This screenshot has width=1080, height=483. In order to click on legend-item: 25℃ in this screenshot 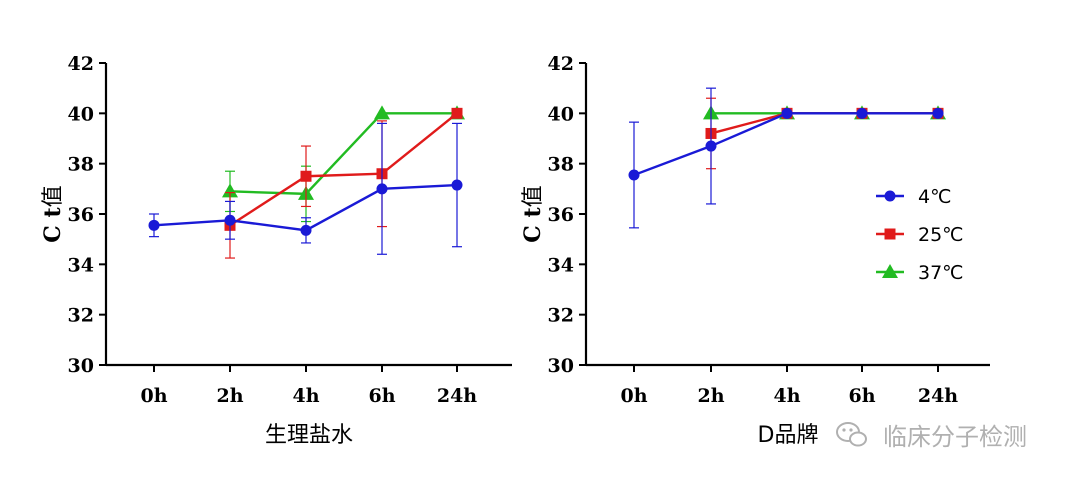, I will do `click(920, 235)`.